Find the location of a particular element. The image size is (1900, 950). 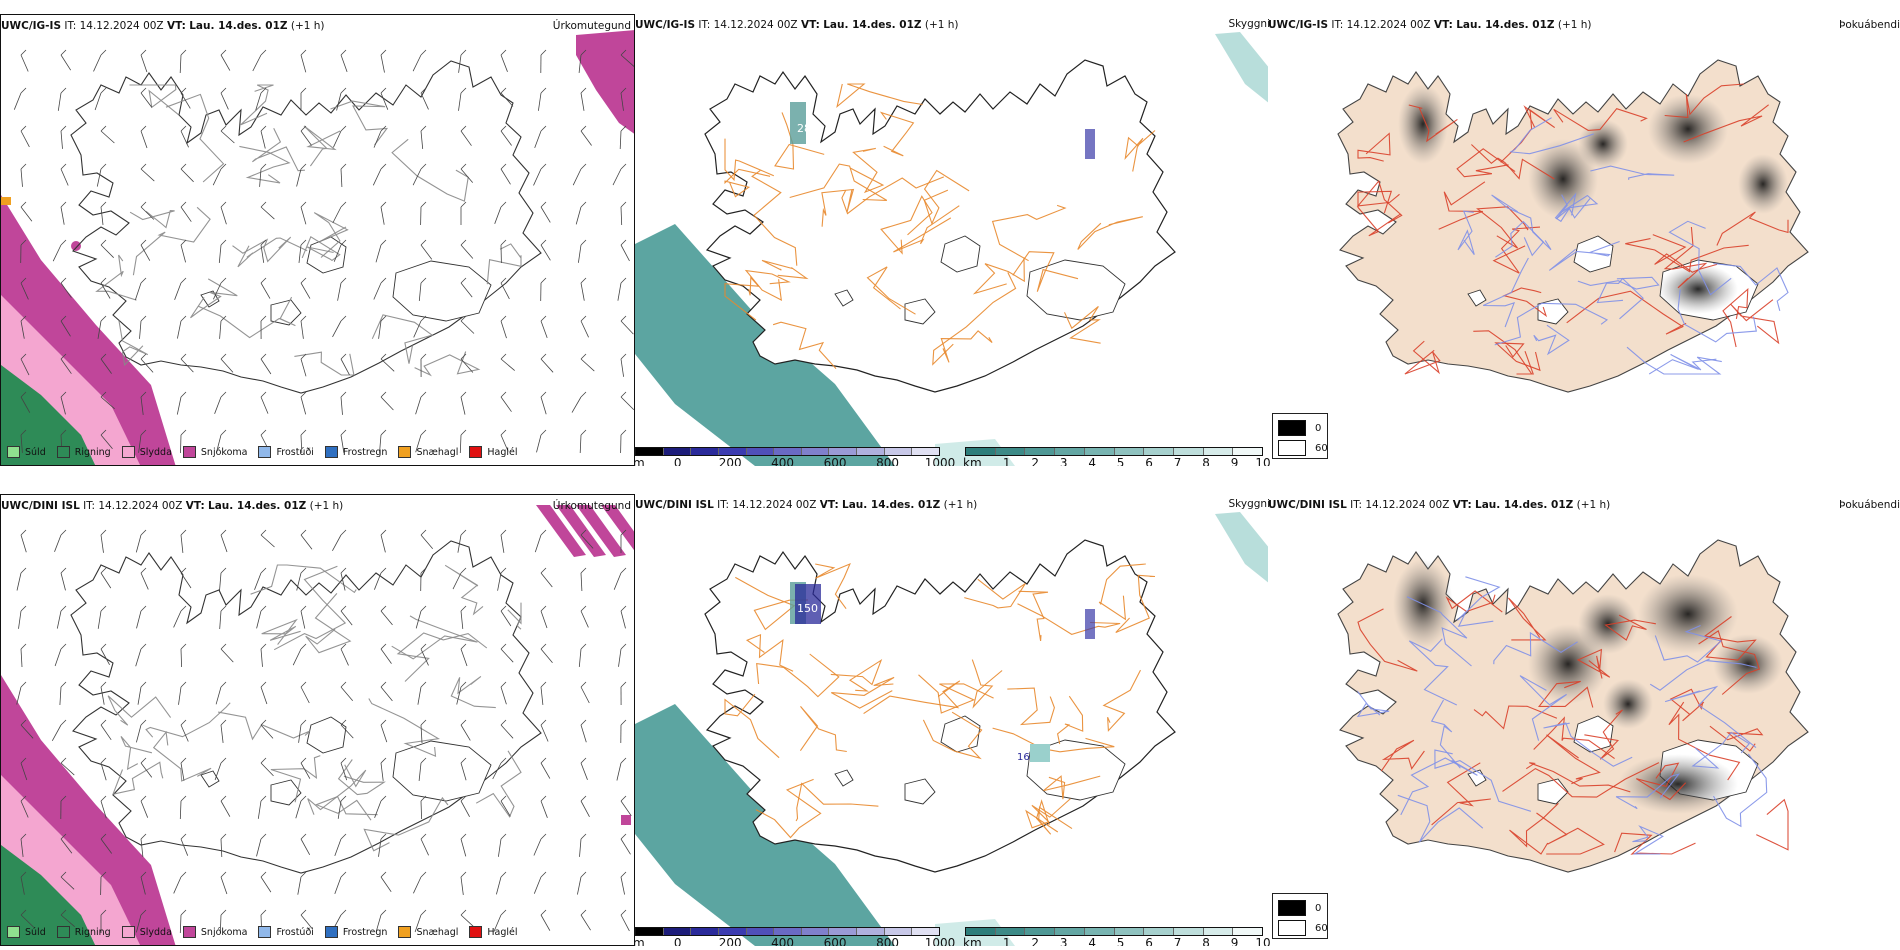

colorbar-tick: 9 is located at coordinates (1234, 461).